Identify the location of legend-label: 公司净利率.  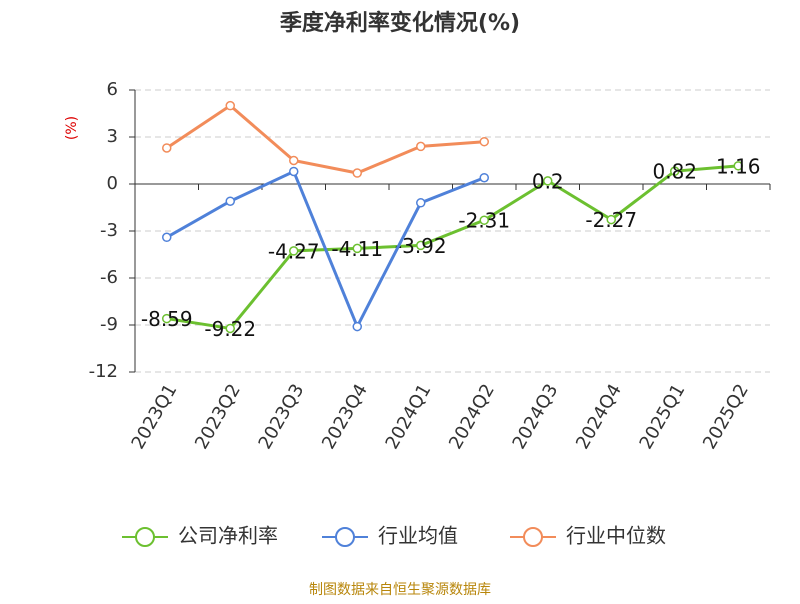
(228, 536).